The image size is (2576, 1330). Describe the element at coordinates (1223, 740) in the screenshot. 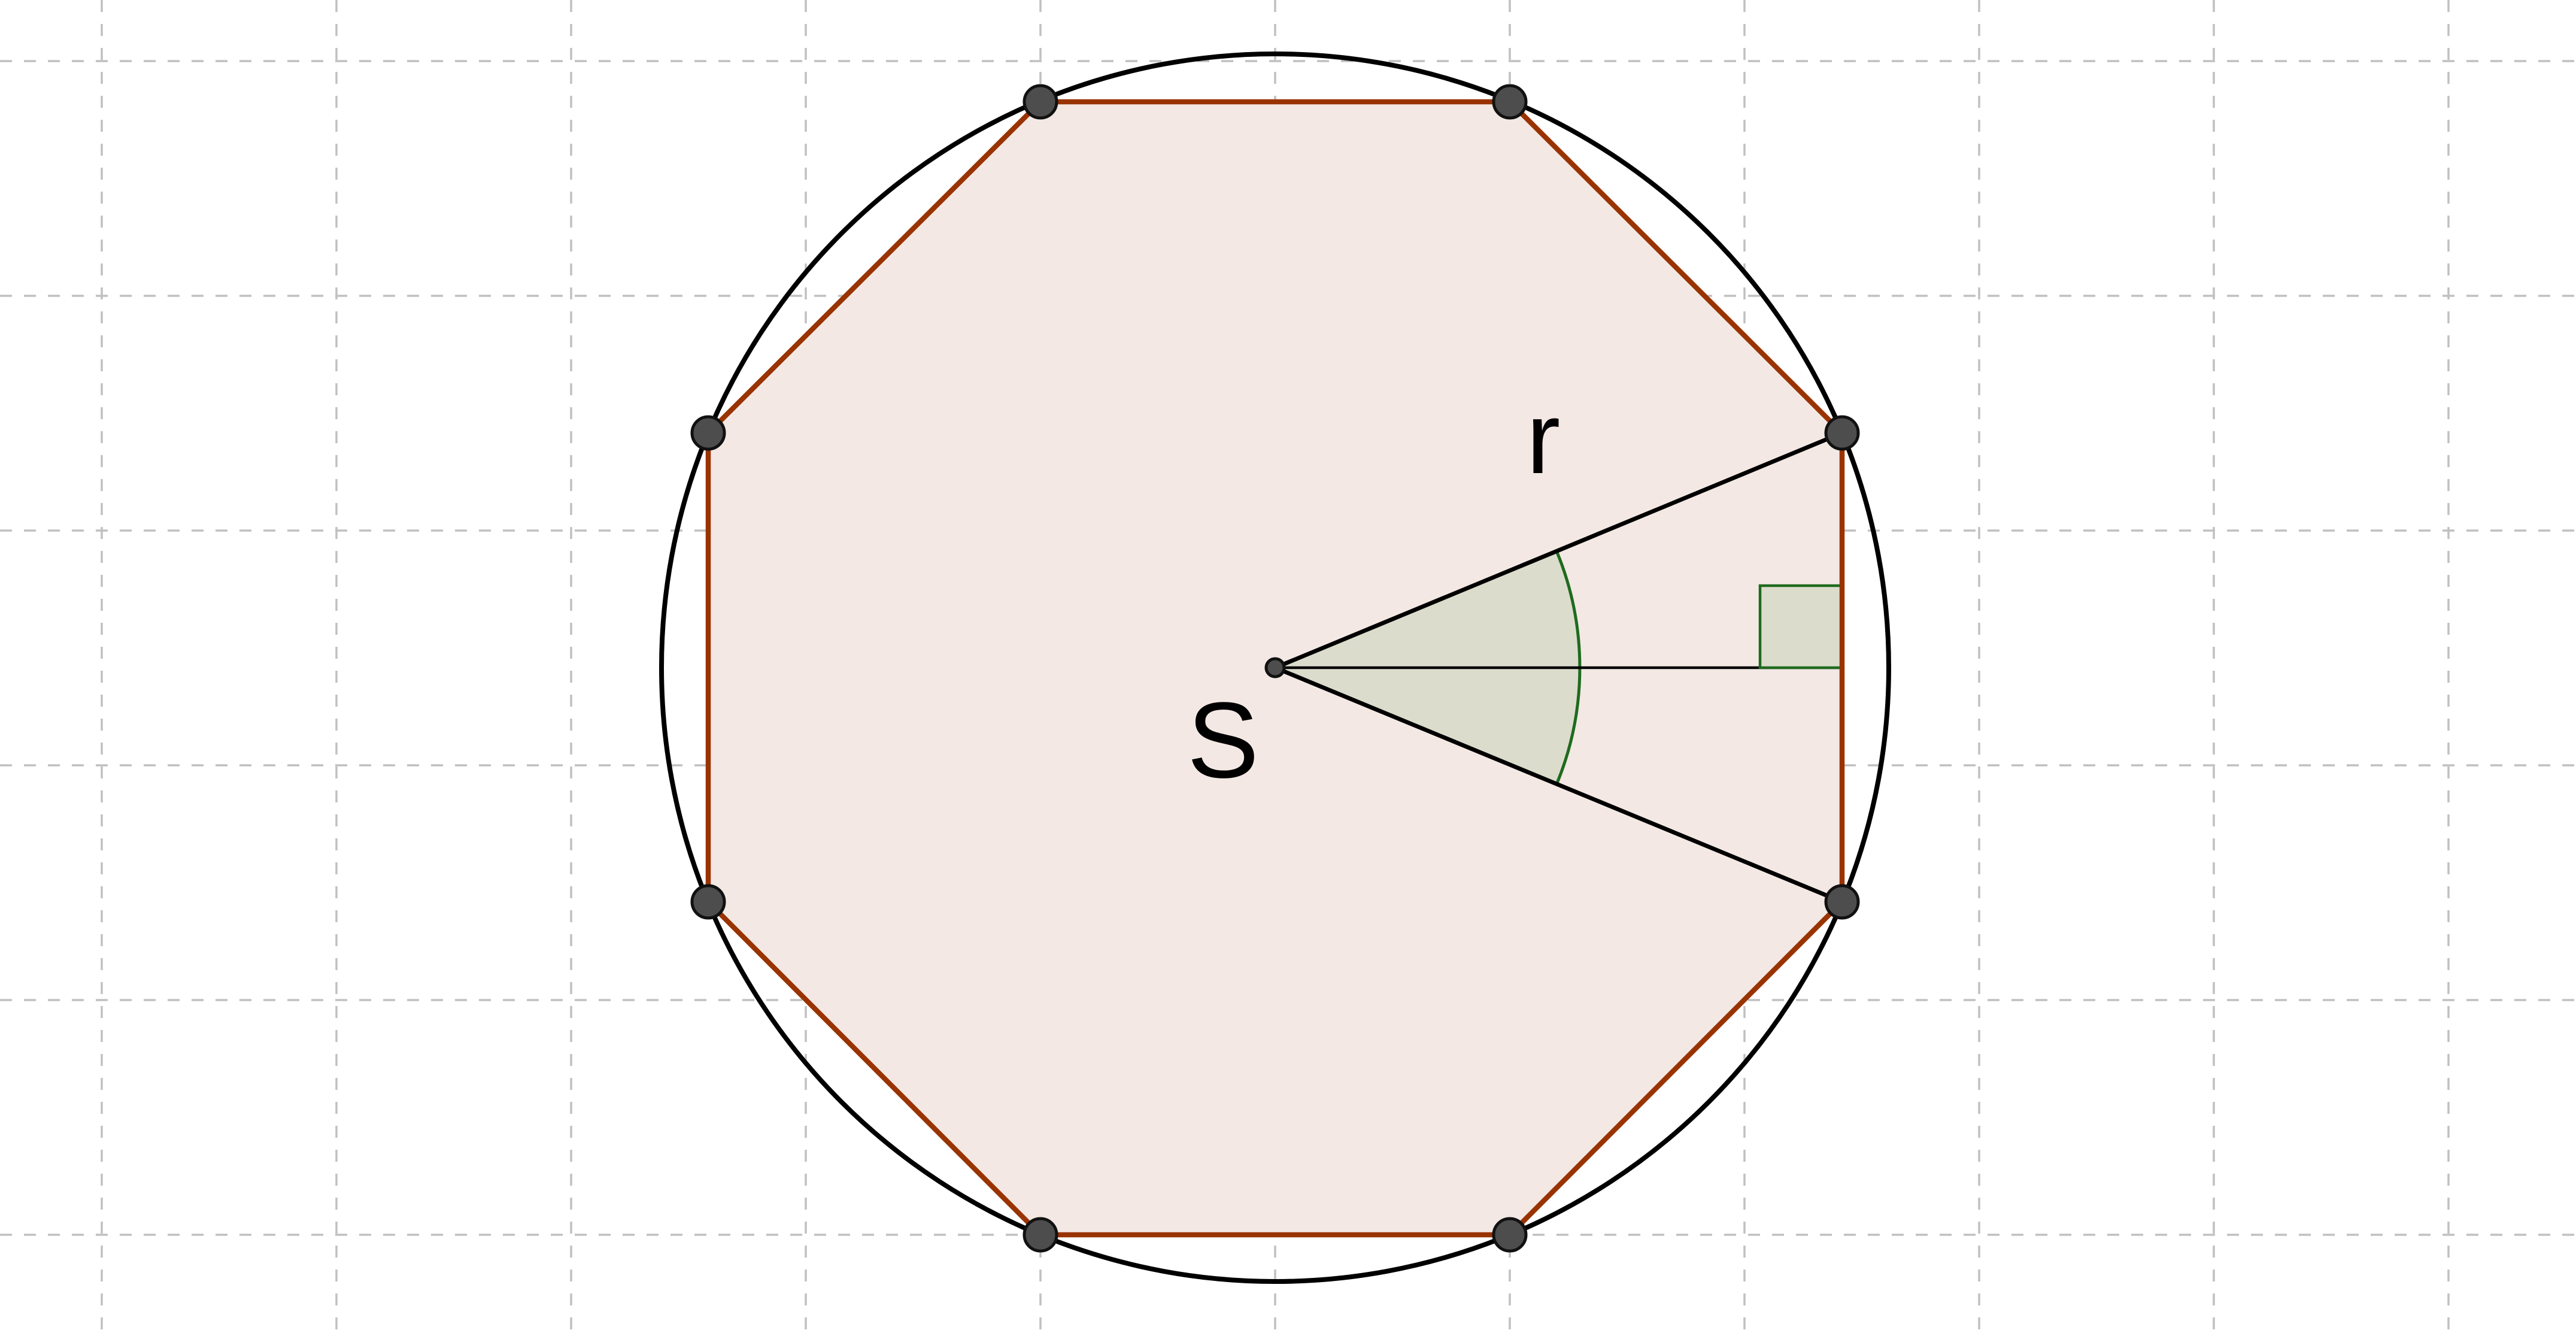

I see `center-label: S` at that location.